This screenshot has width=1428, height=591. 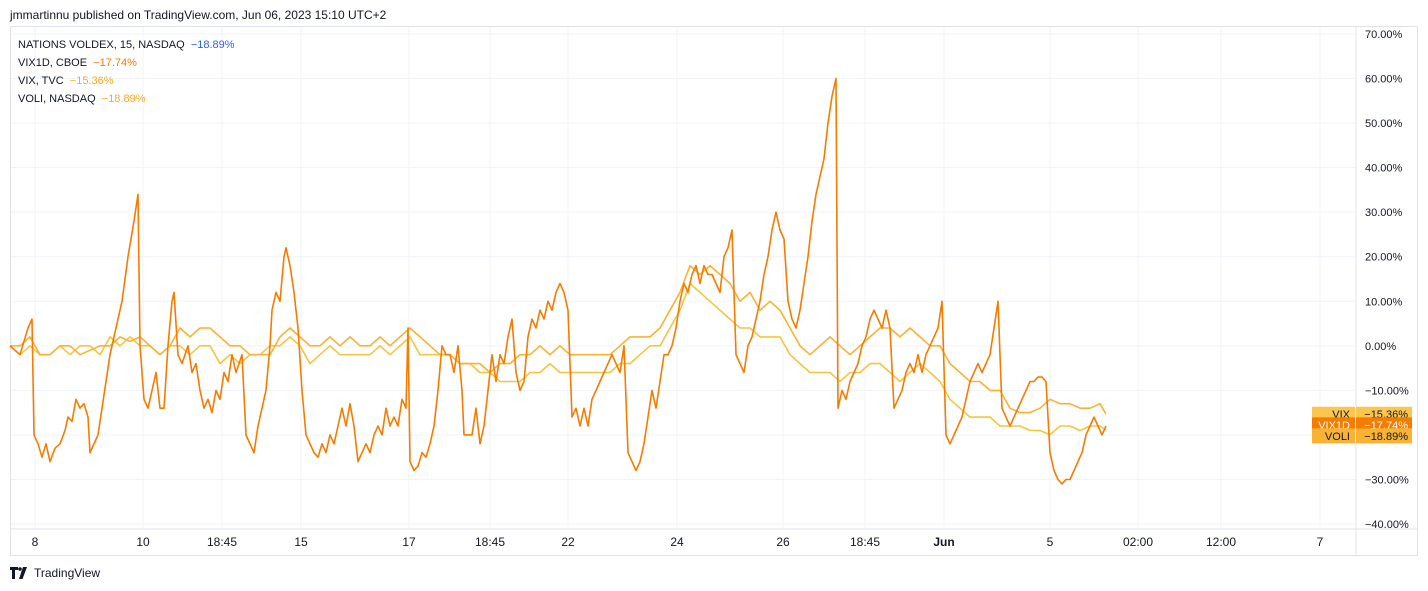 What do you see at coordinates (301, 542) in the screenshot?
I see `x-tick-label: 15` at bounding box center [301, 542].